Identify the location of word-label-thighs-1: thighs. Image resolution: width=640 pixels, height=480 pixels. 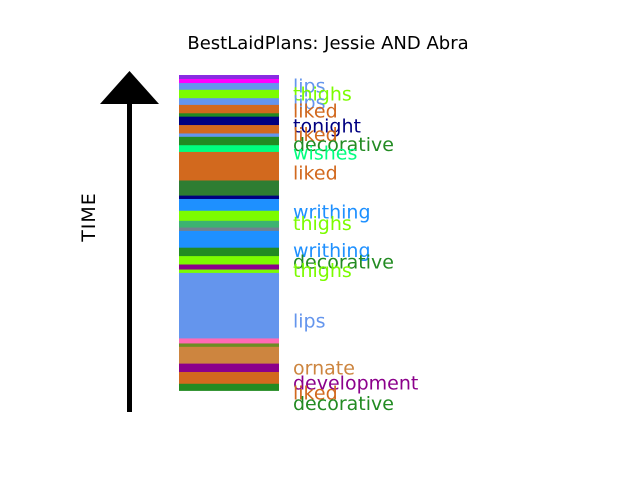
(322, 95).